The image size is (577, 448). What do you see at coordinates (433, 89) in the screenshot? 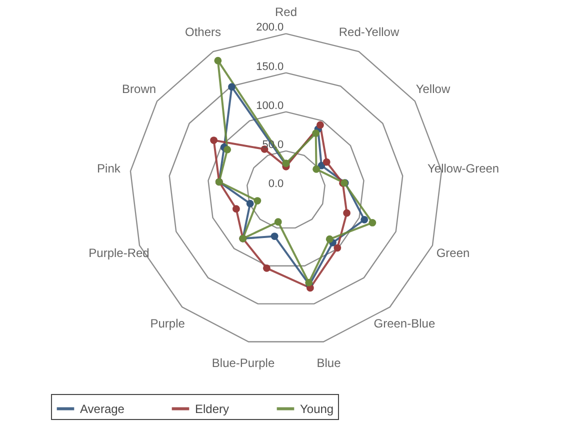
I see `spoke-label: Yellow` at bounding box center [433, 89].